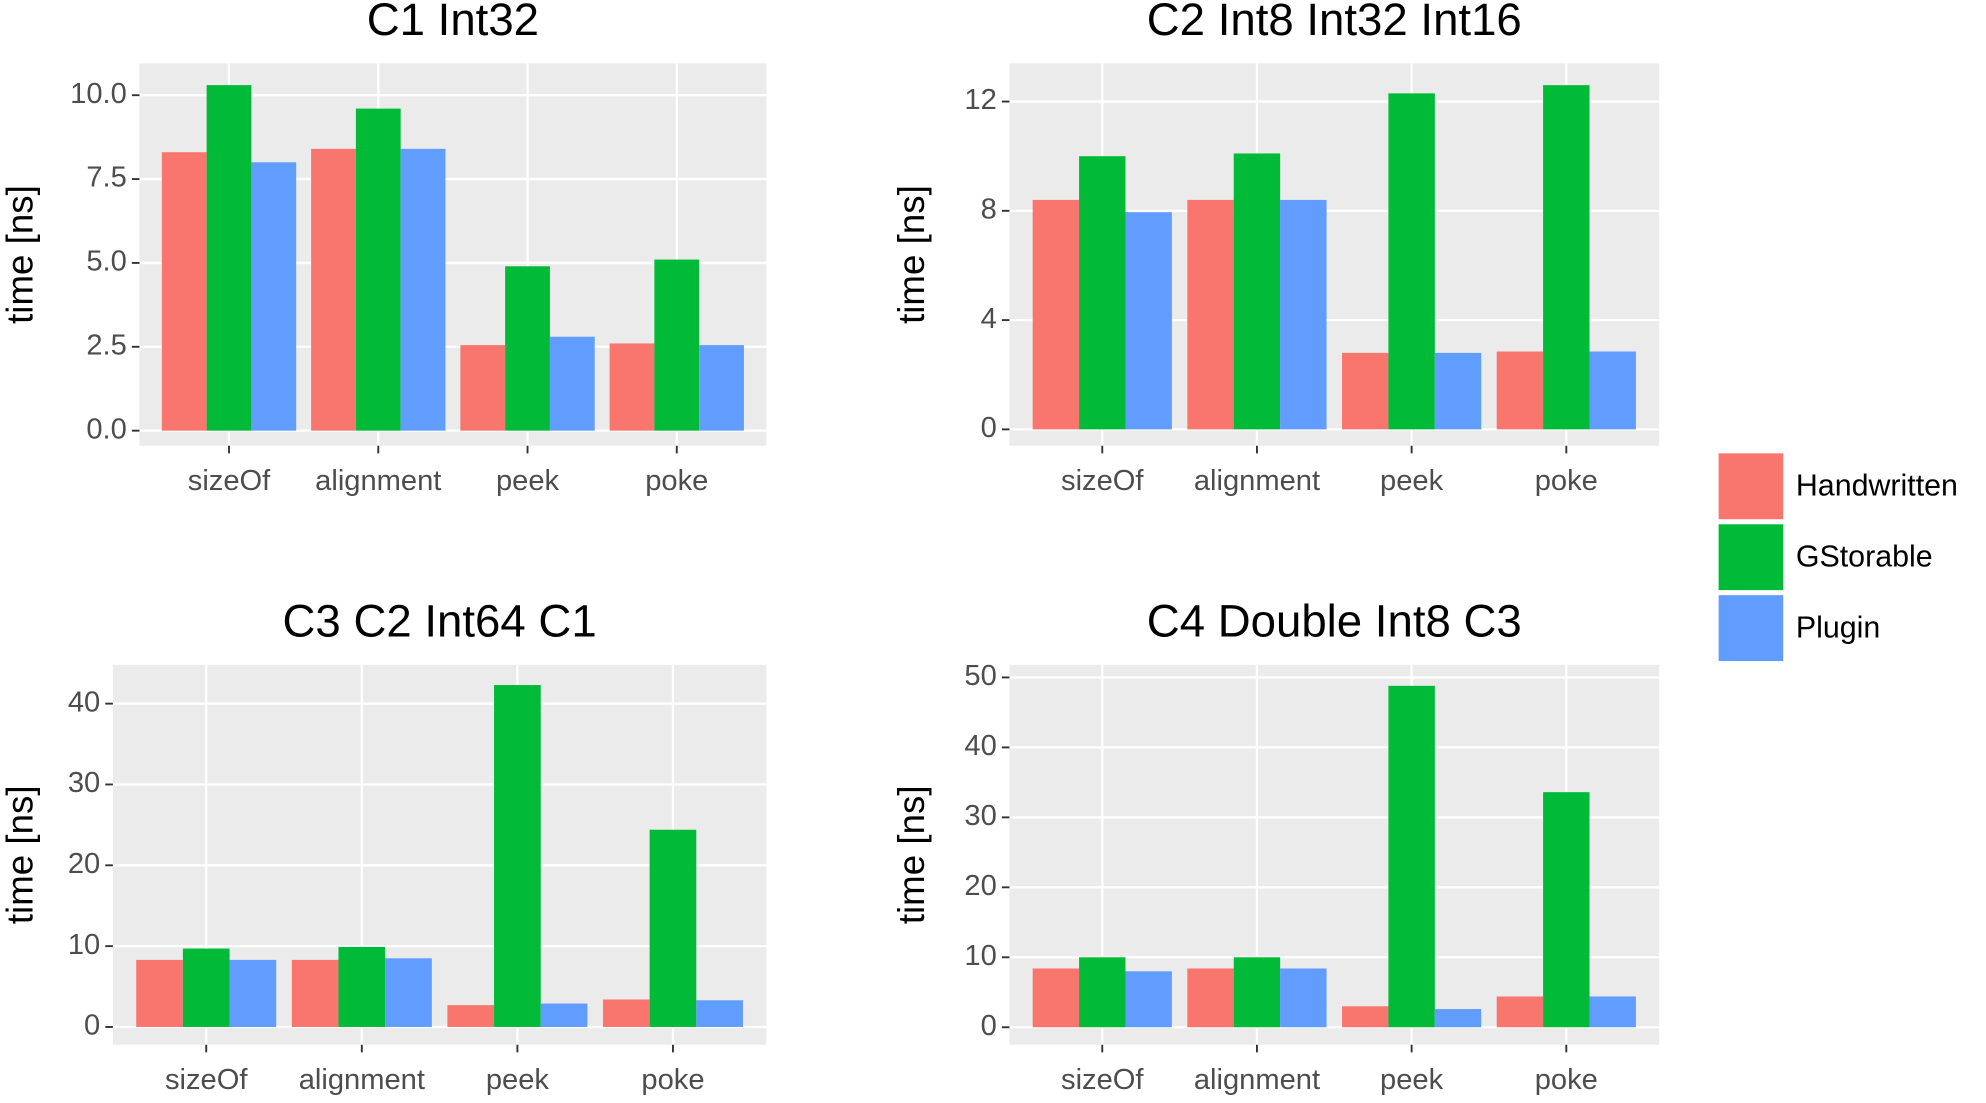 The width and height of the screenshot is (1986, 1103). Describe the element at coordinates (1334, 22) in the screenshot. I see `chart-title: C2 Int8 Int32 Int16` at that location.